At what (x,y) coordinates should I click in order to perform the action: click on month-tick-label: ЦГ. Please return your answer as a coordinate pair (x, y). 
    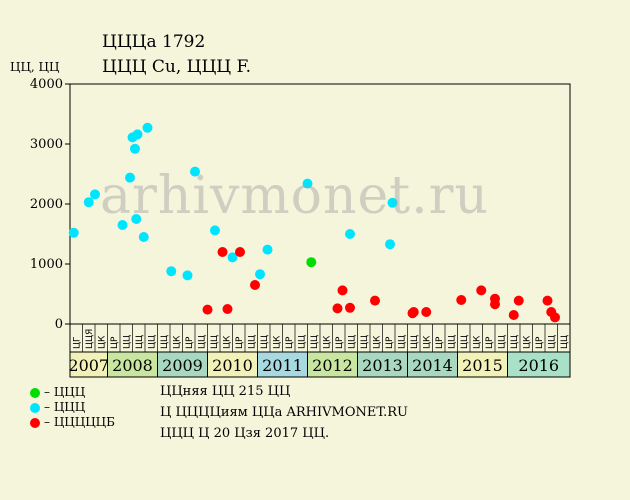
    Looking at the image, I should click on (77, 343).